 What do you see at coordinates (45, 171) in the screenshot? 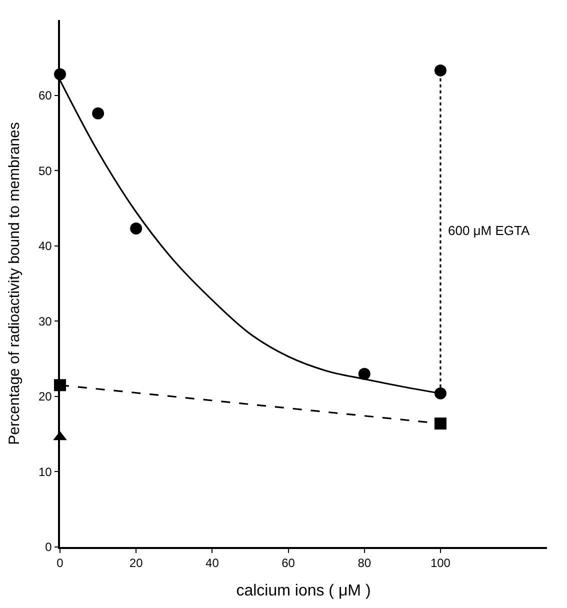
I see `y-tick-label: 50` at bounding box center [45, 171].